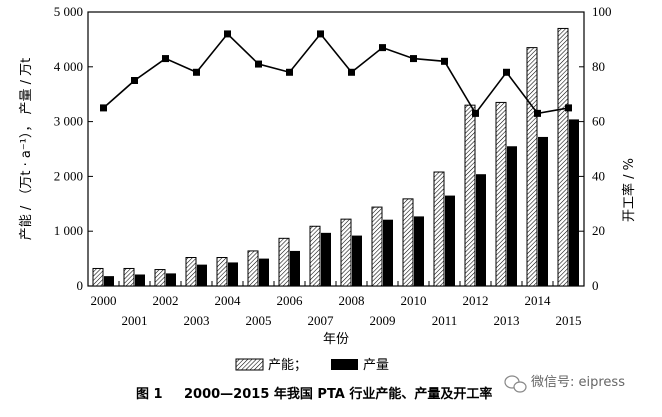  Describe the element at coordinates (228, 300) in the screenshot. I see `x-axis-tick-label: 2004` at that location.